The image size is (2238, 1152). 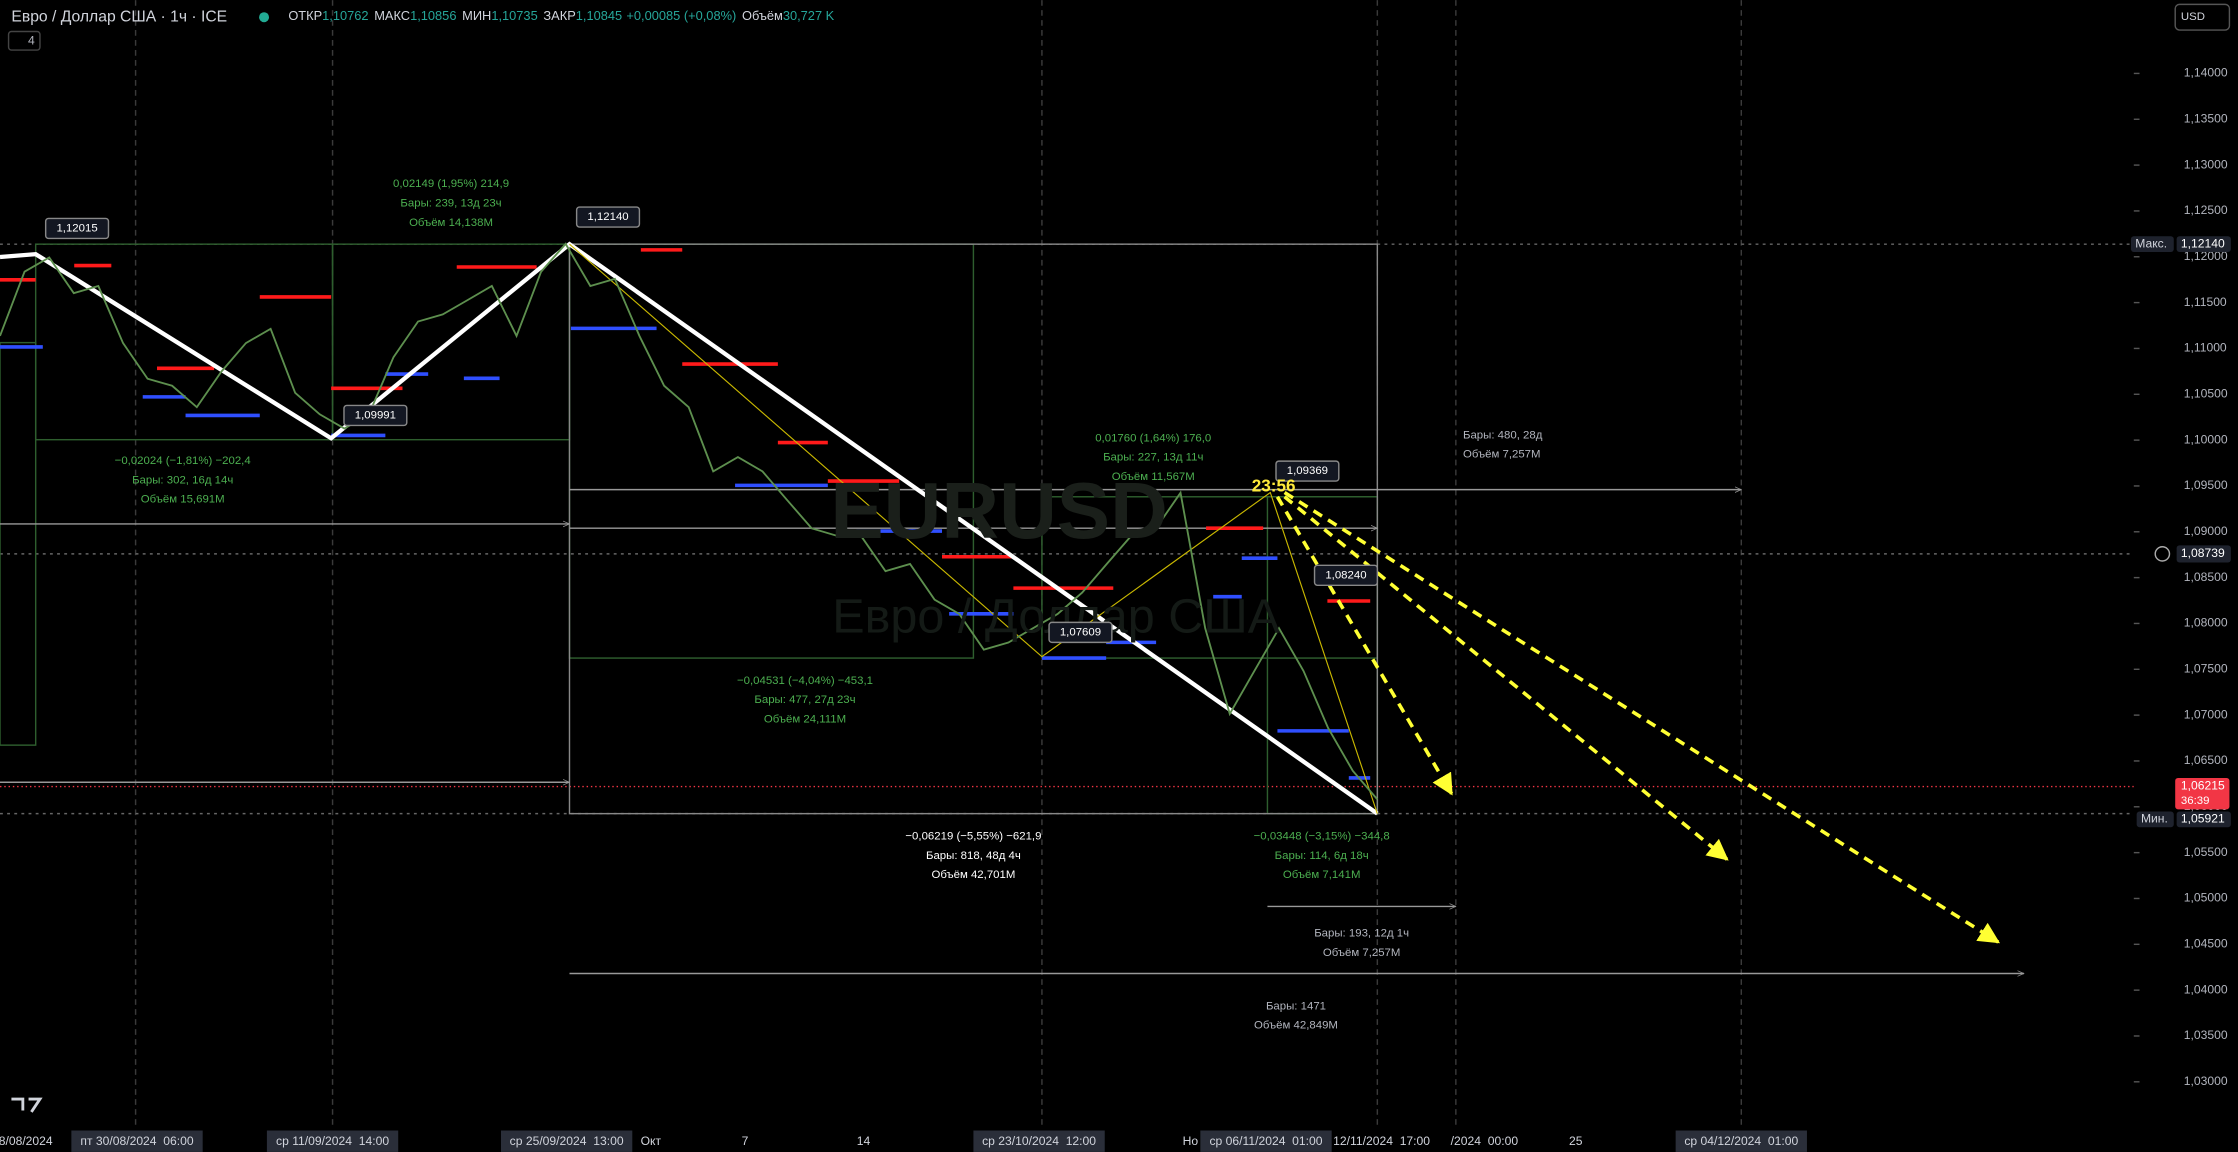 What do you see at coordinates (2206, 531) in the screenshot?
I see `y-tick-label: 1,09000` at bounding box center [2206, 531].